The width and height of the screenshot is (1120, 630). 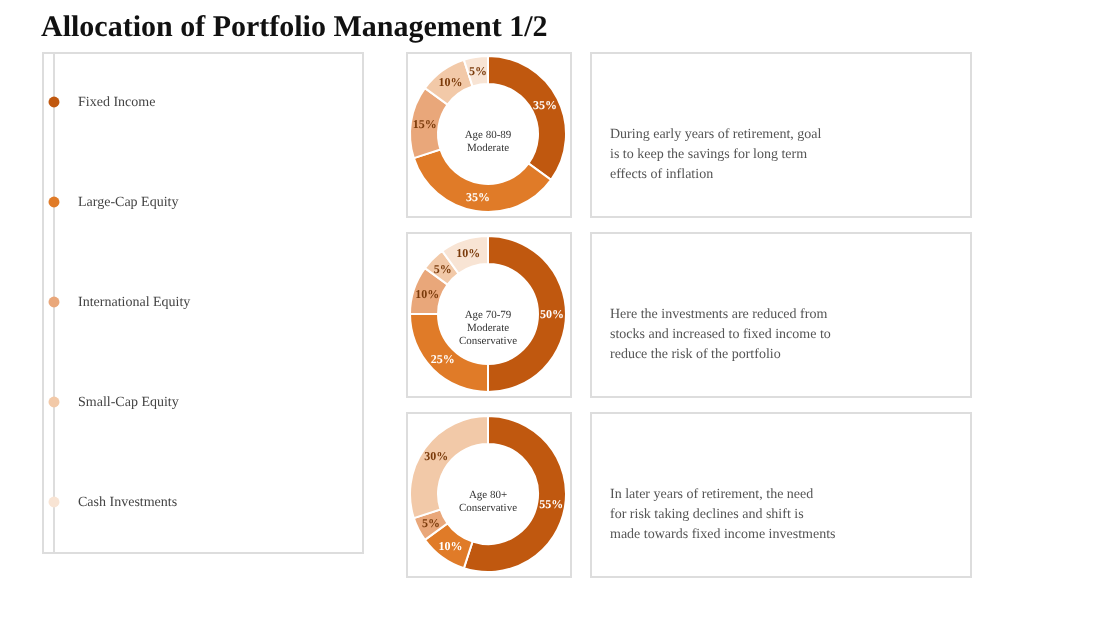 I want to click on chart-title: Allocation of Portfolio Management 1/2, so click(x=294, y=28).